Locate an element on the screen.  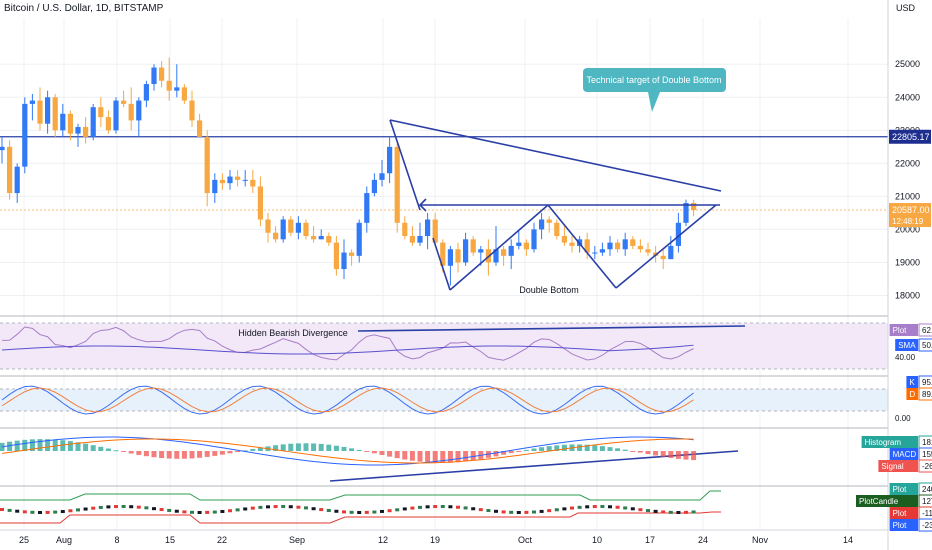
symbol-title: Bitcoin / U.S. Dollar, 1D, BITSTAMP is located at coordinates (84, 8).